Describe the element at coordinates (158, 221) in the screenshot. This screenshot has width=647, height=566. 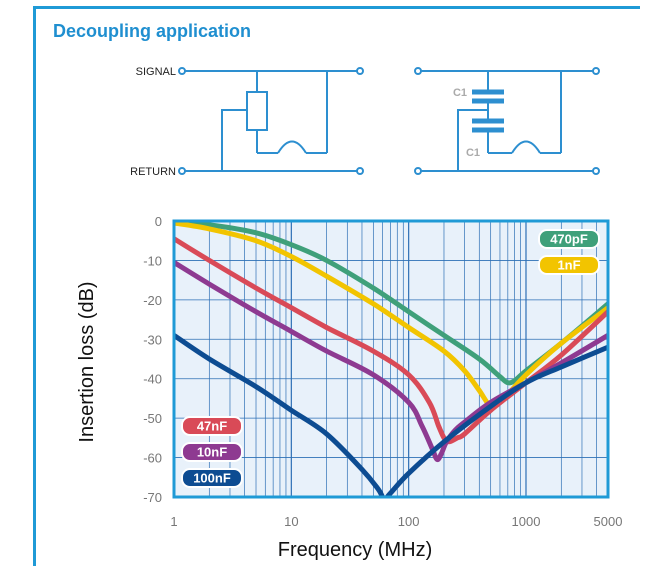
I see `y-tick-label: 0` at that location.